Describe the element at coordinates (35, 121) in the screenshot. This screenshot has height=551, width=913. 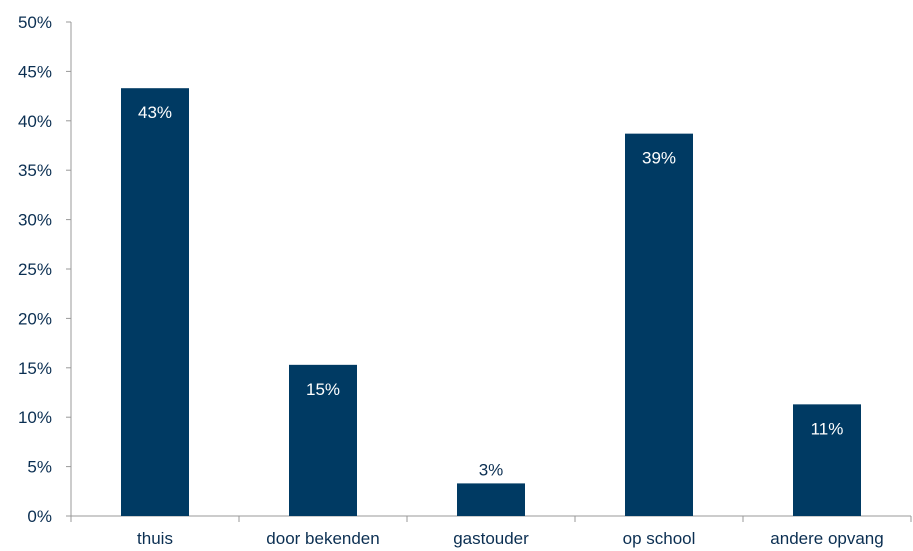
I see `y-tick-label: 40%` at that location.